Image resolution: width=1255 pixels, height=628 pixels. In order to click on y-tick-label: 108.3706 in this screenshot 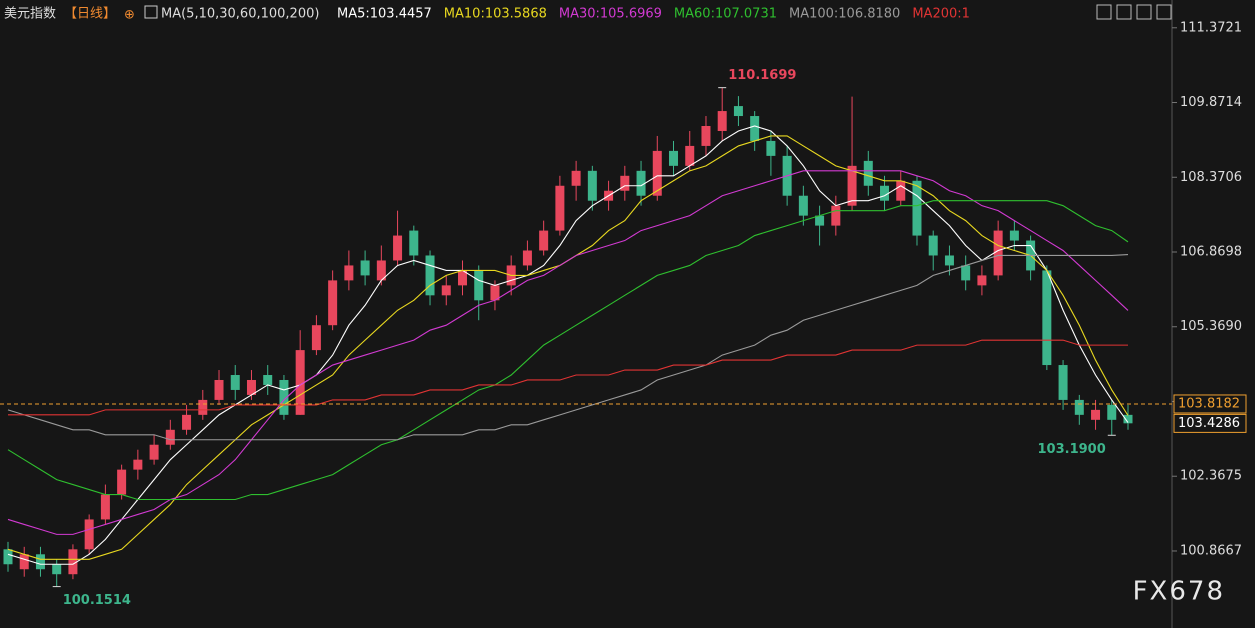, I will do `click(1211, 177)`.